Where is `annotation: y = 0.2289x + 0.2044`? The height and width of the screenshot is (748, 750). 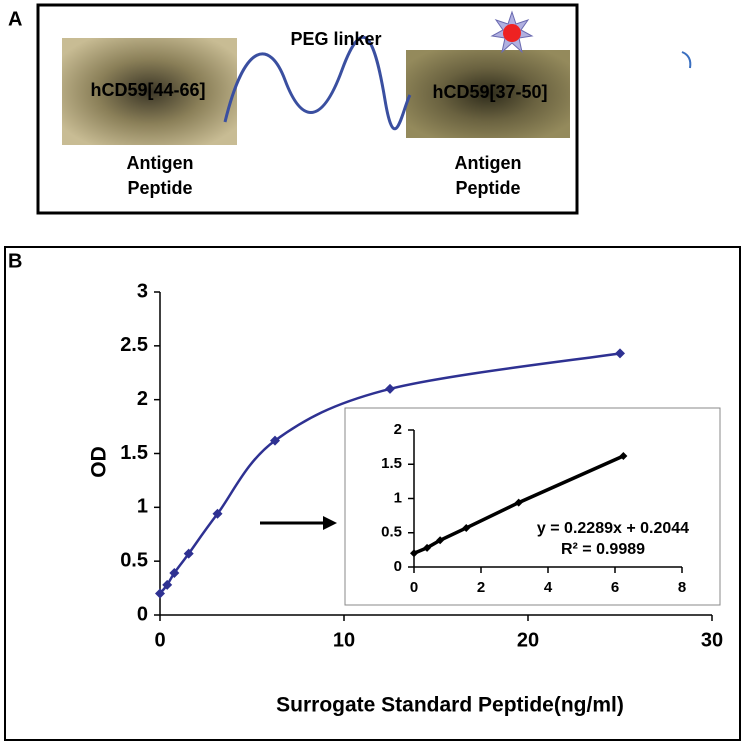 annotation: y = 0.2289x + 0.2044 is located at coordinates (613, 528).